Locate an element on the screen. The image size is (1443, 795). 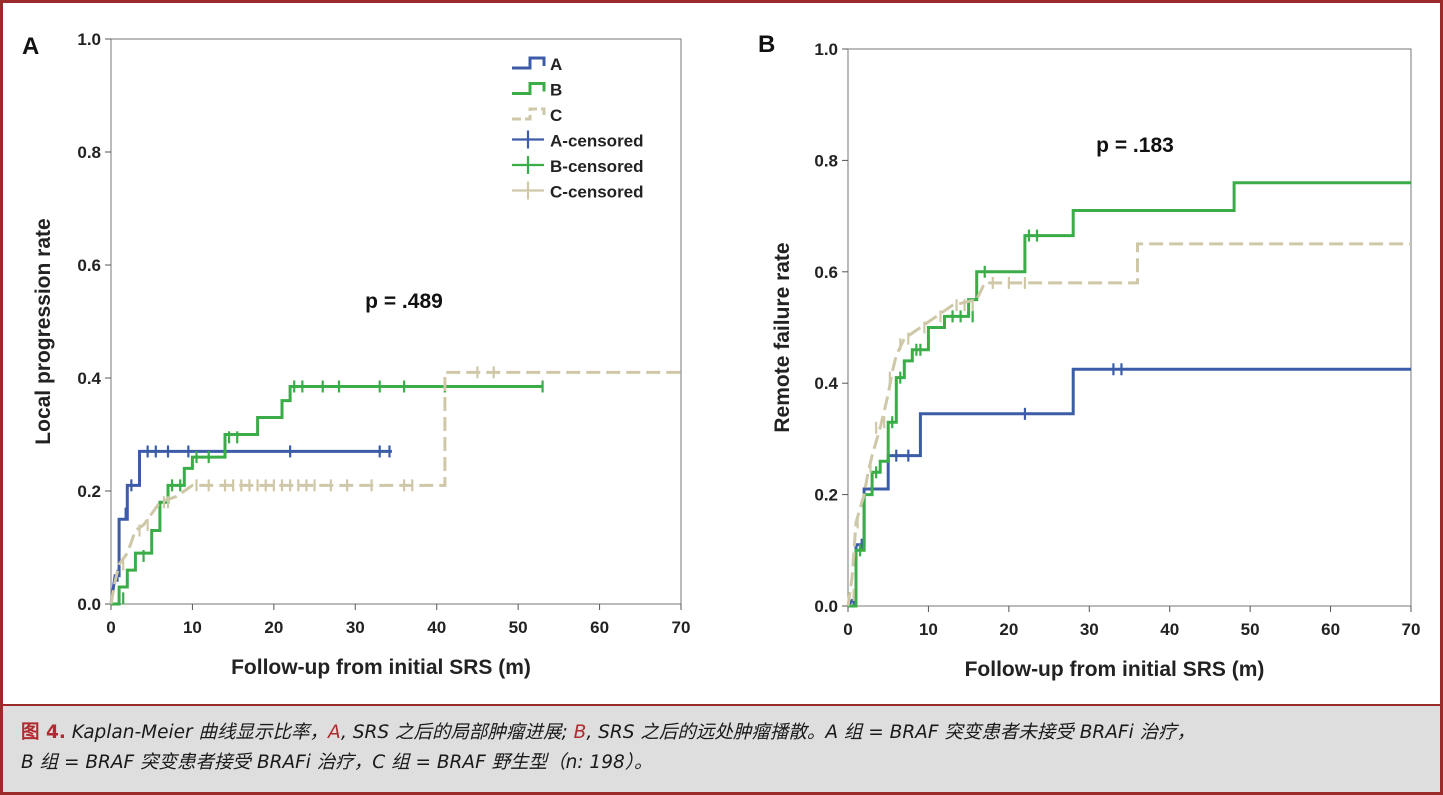
caption-text-1: Kaplan-Meier 曲线显示比率， is located at coordinates (200, 732).